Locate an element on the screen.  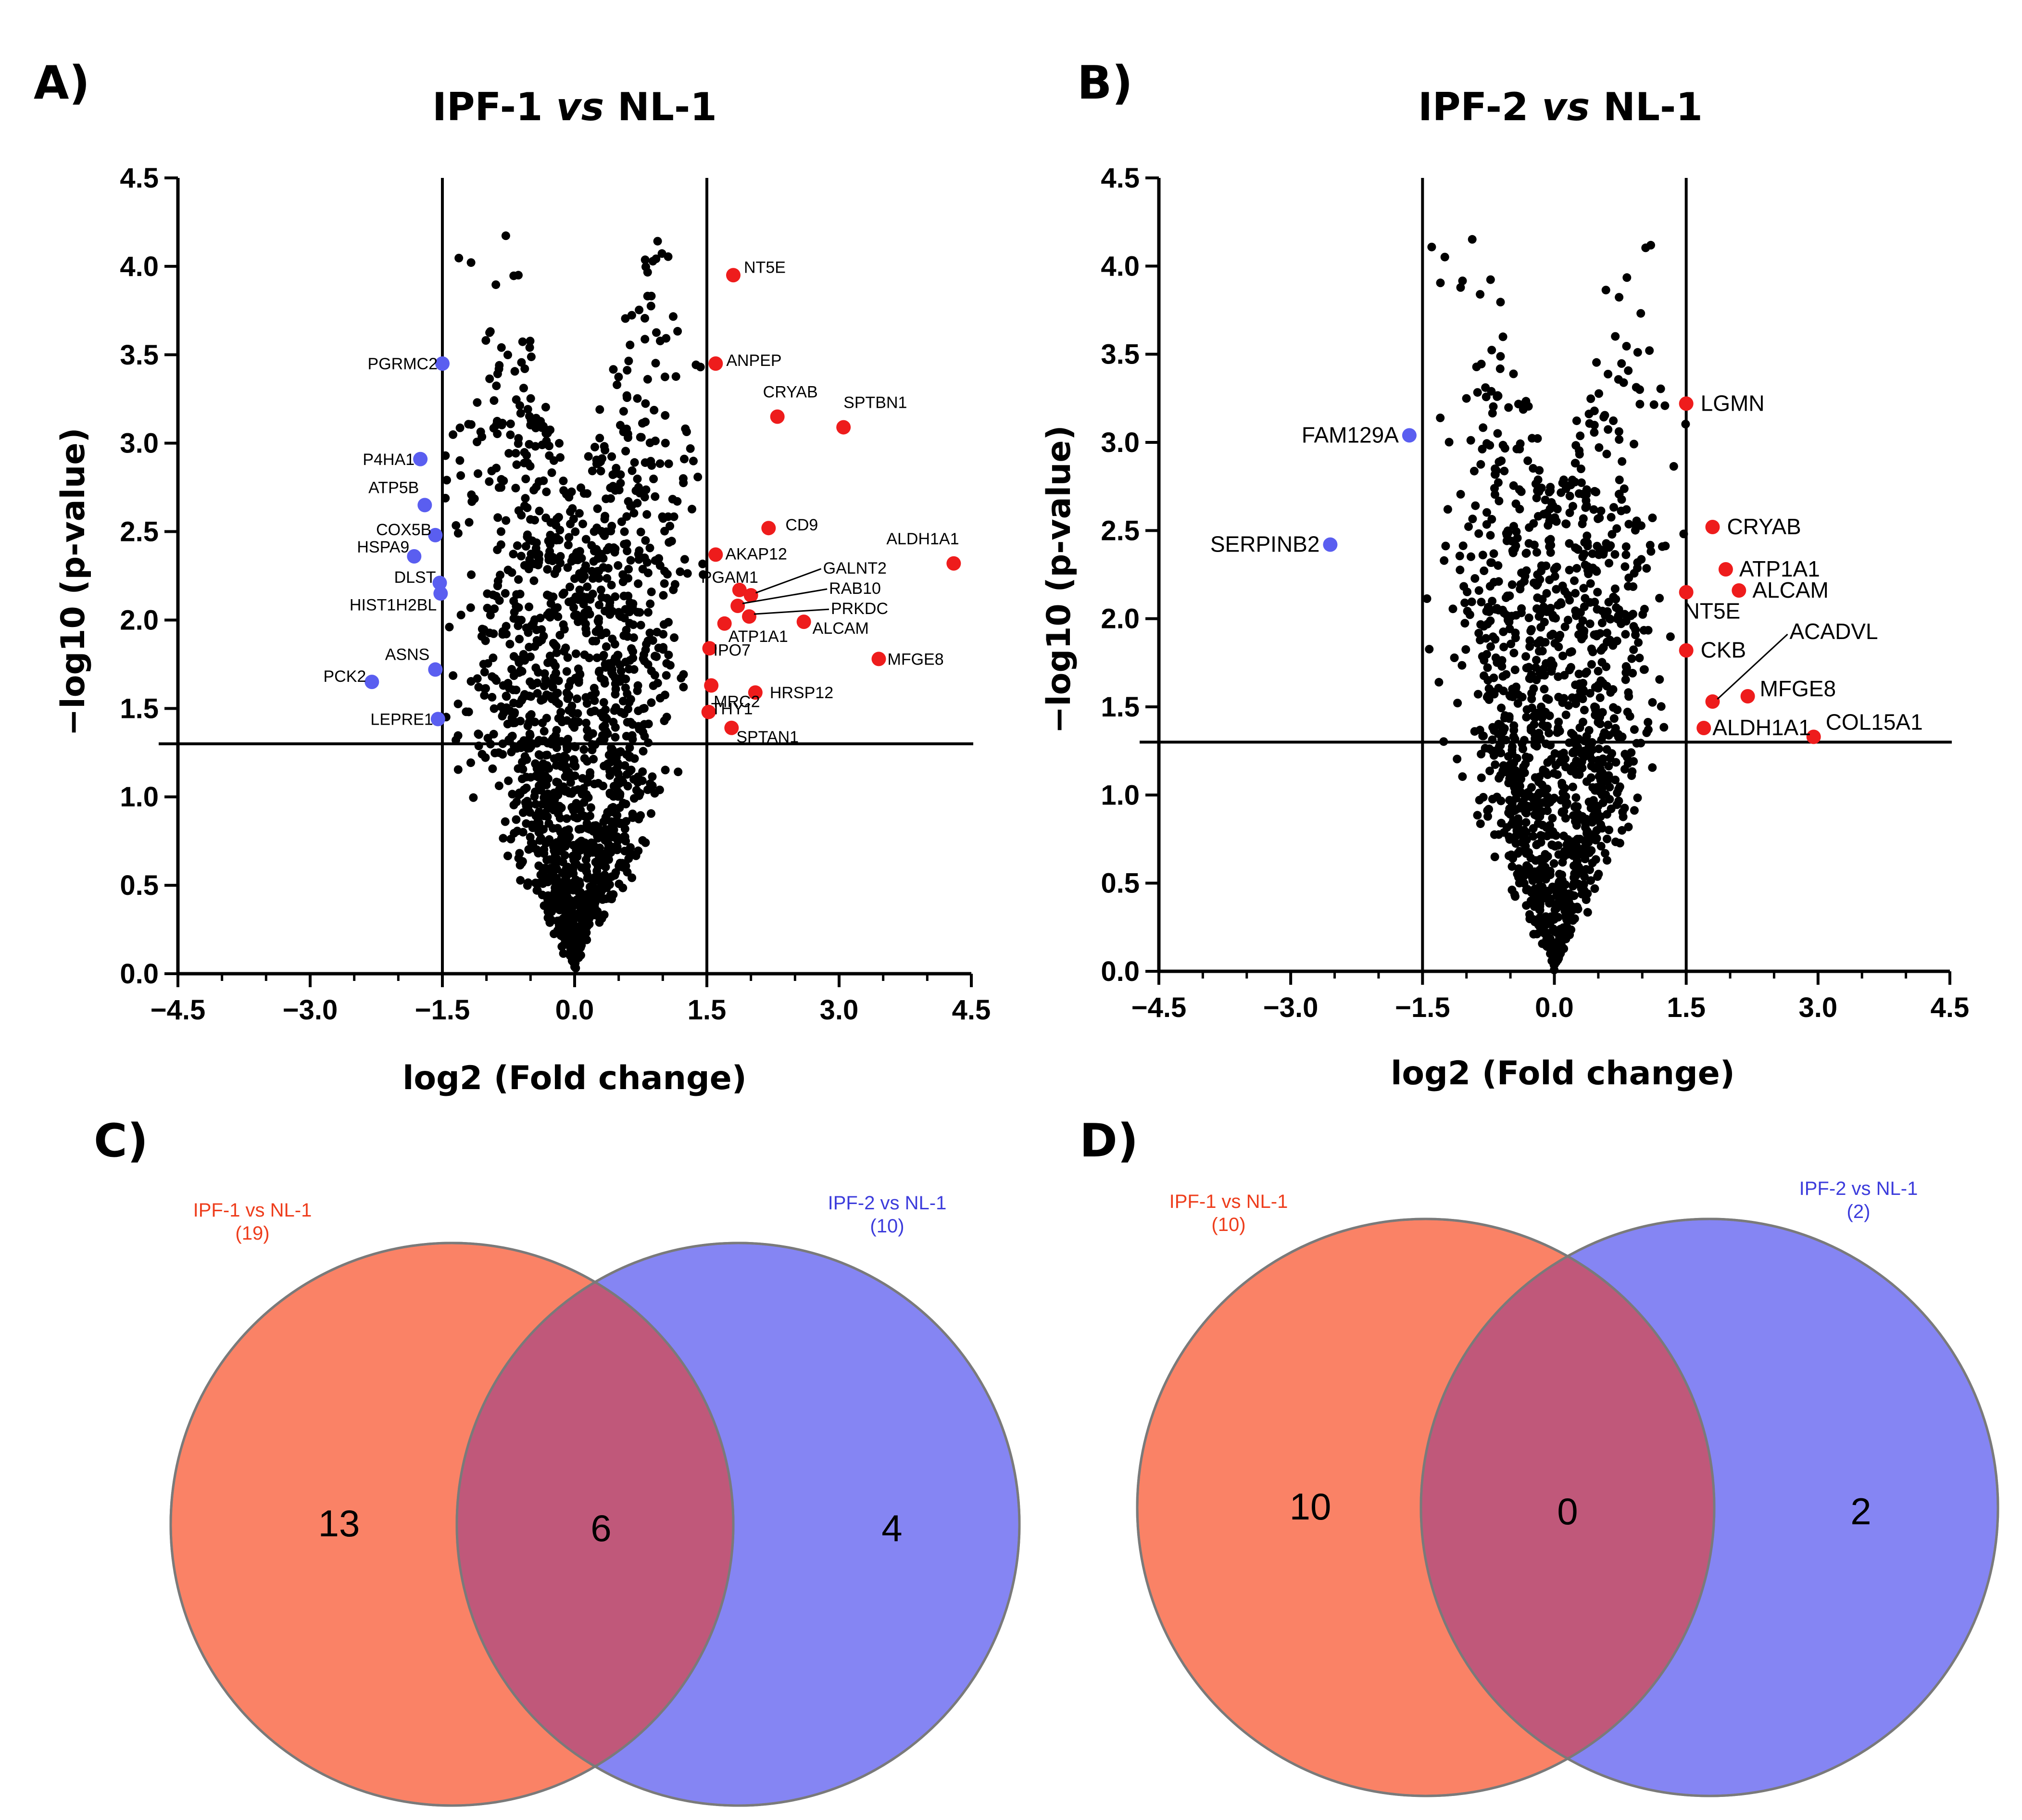
gene-label-ipo7: IPO7 is located at coordinates (733, 650).